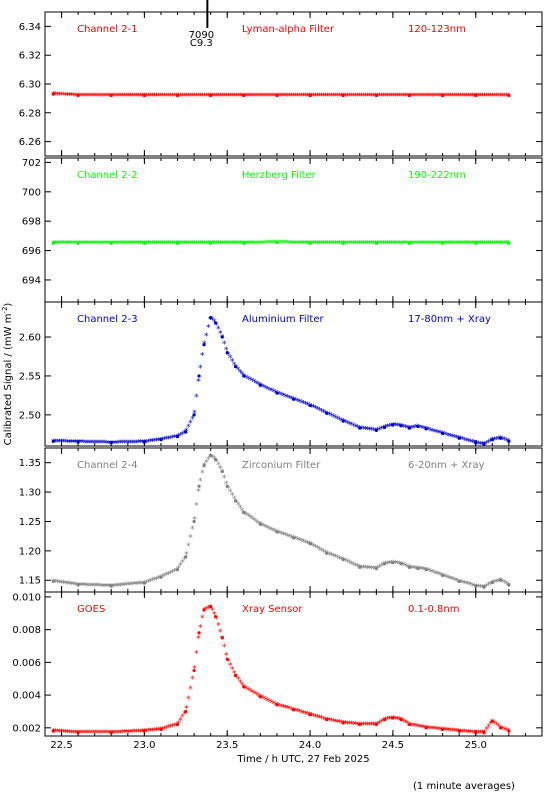 The height and width of the screenshot is (800, 550). Describe the element at coordinates (26, 630) in the screenshot. I see `y-tick-label: 0.008` at that location.